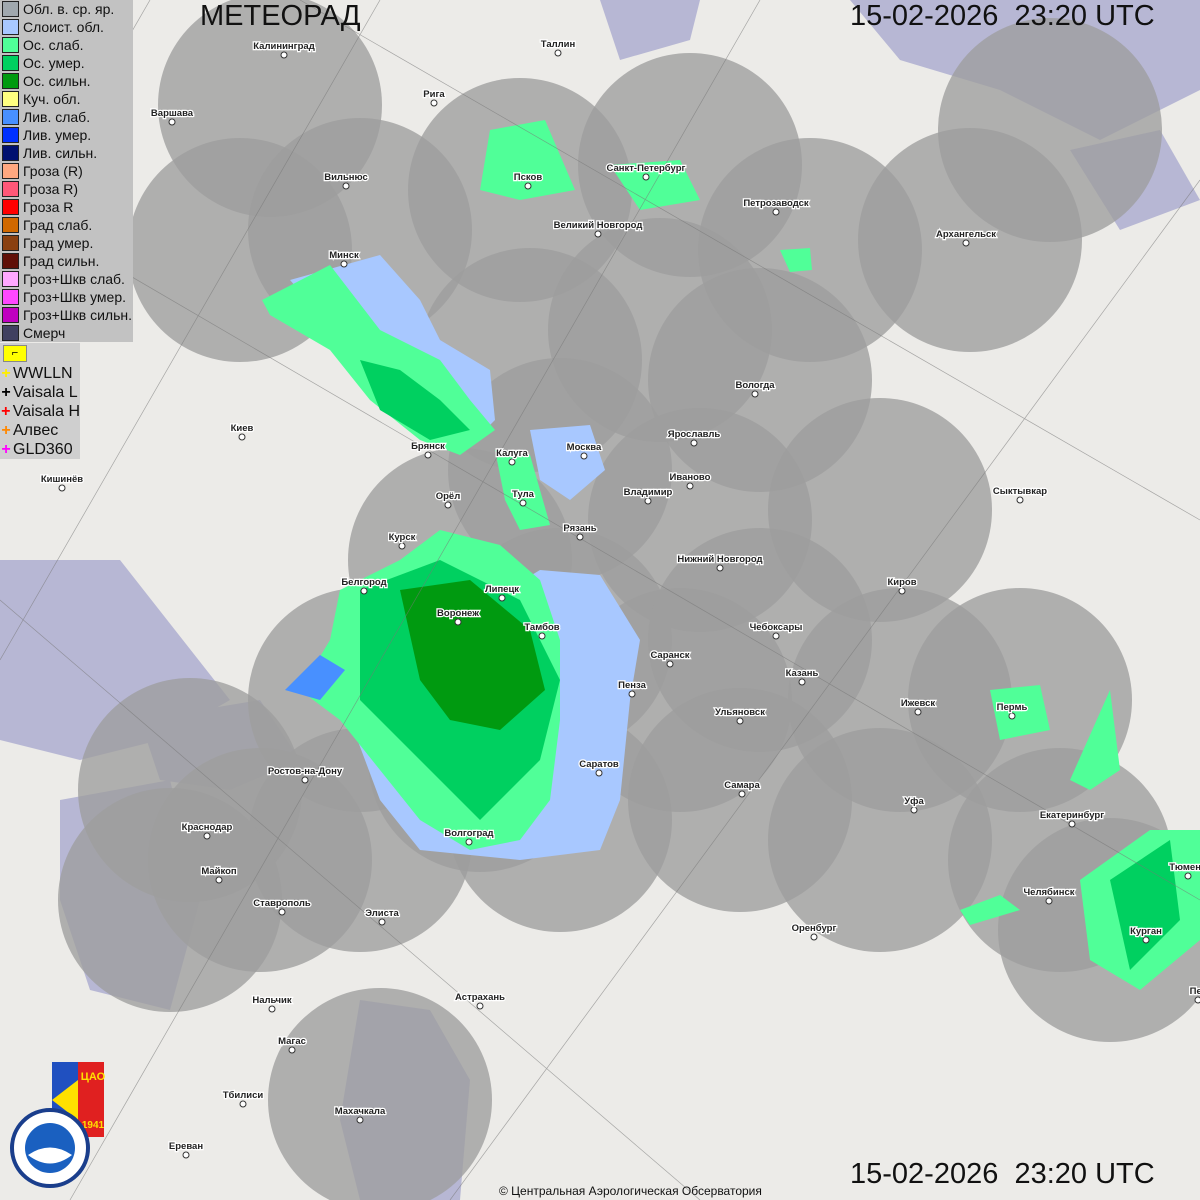 This screenshot has height=1200, width=1200. What do you see at coordinates (1002, 1174) in the screenshot?
I see `footer-timestamp: 15-02-2026 23:20 UTC` at bounding box center [1002, 1174].